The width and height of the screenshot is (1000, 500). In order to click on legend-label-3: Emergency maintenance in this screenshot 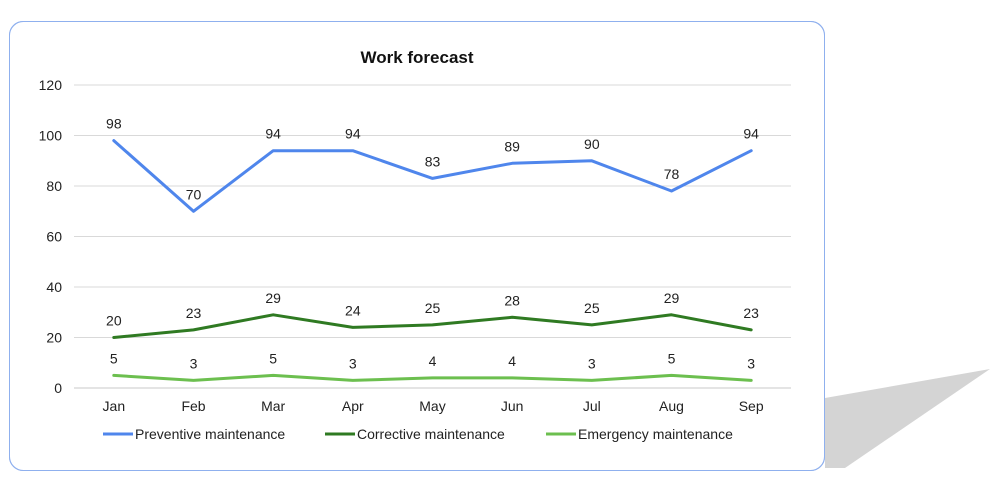, I will do `click(655, 434)`.